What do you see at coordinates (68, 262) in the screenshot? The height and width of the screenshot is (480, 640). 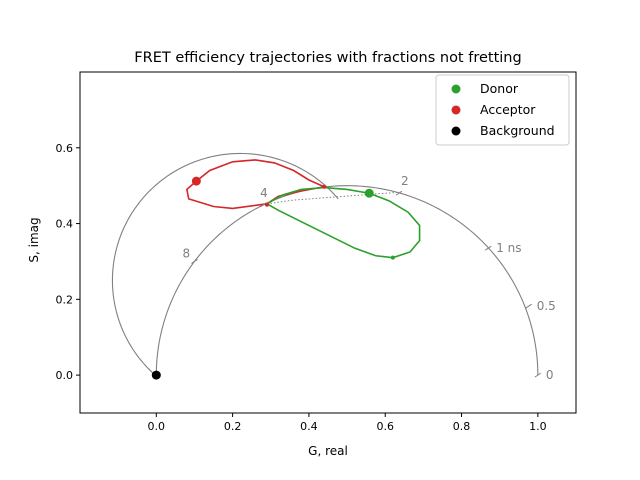 I see `y-axis-ticks: 0.0 0.2 0.4 0.6` at bounding box center [68, 262].